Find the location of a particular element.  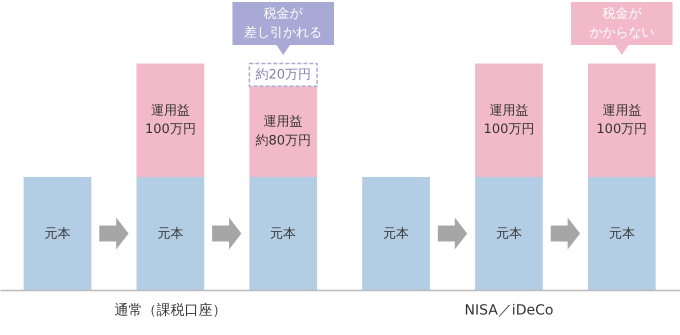

text: 税金がかからない is located at coordinates (621, 23).